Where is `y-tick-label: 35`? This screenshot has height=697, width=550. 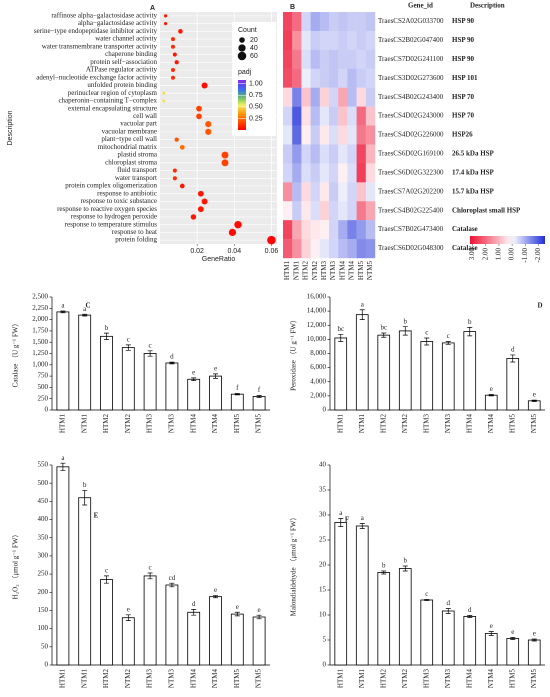 y-tick-label: 35 is located at coordinates (323, 490).